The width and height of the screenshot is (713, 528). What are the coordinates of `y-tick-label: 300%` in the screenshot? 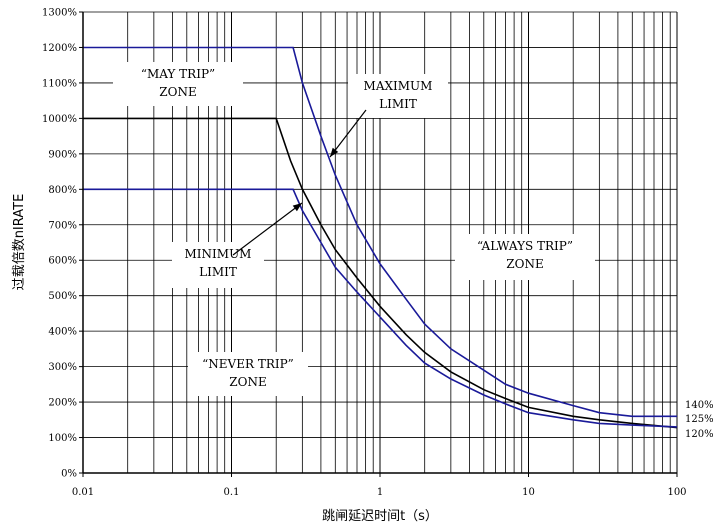 It's located at (62, 367).